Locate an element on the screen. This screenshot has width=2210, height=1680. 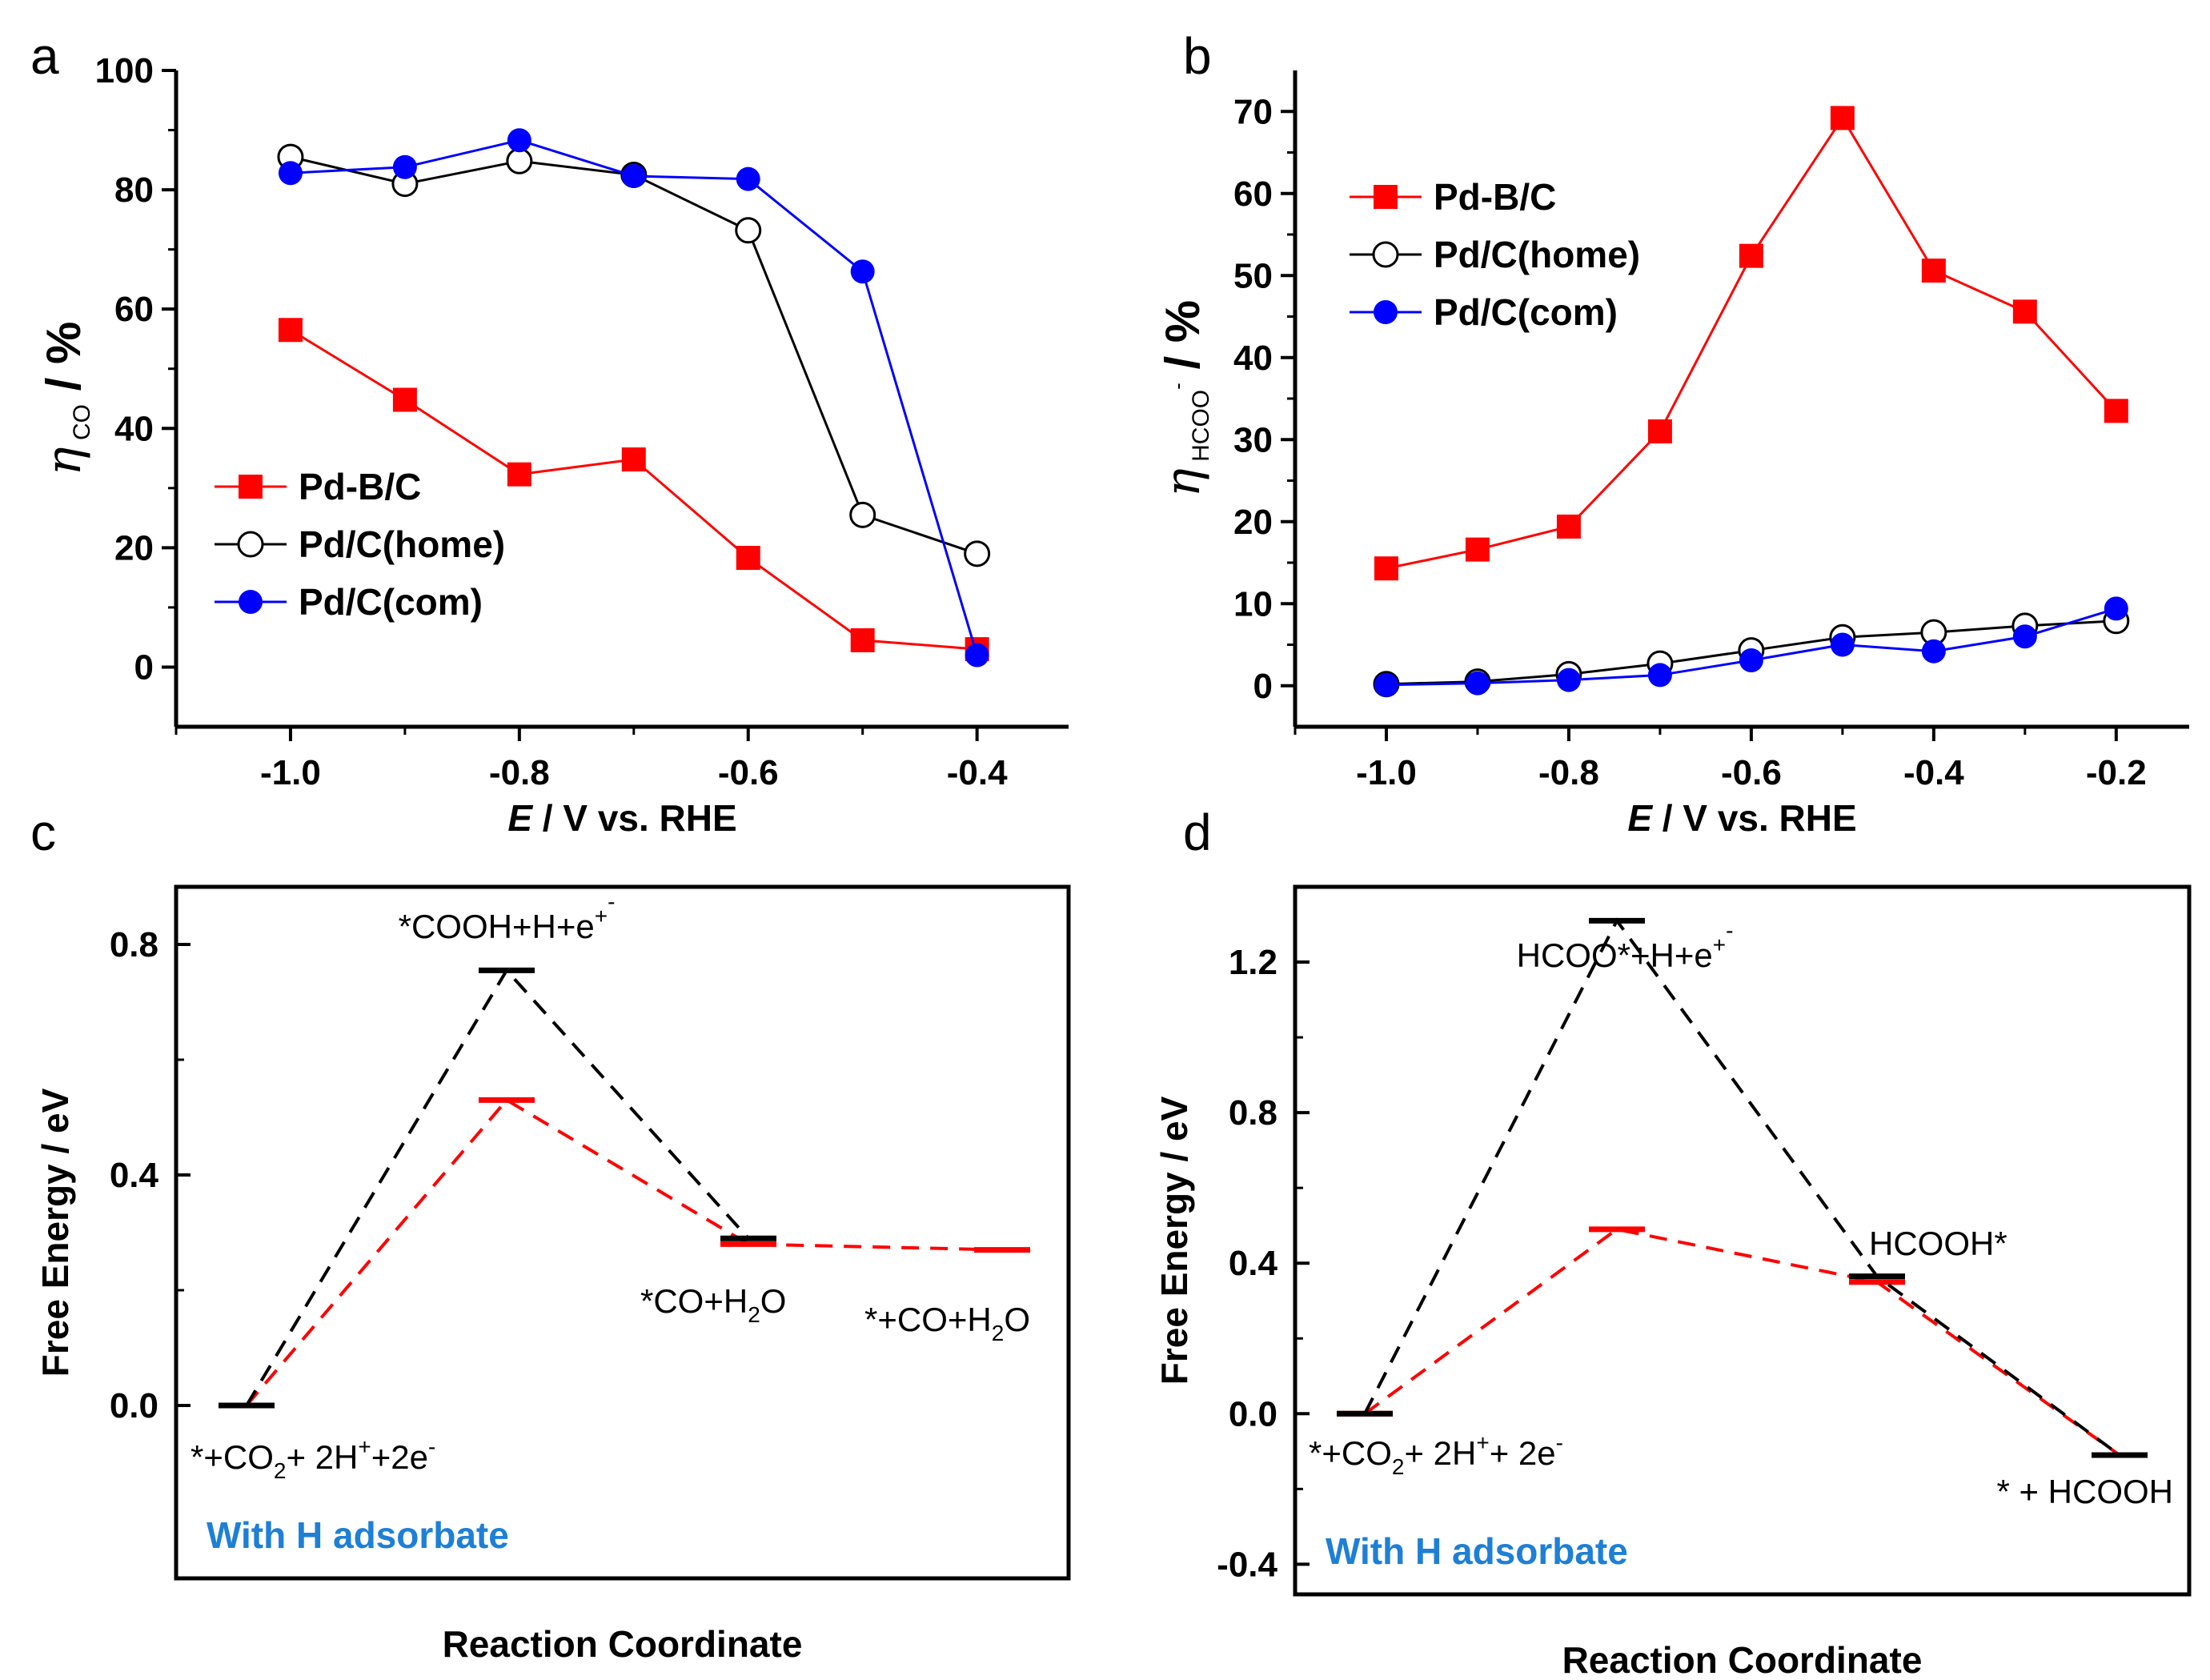
state-label: *+CO2+ 2H++2e-​ is located at coordinates (313, 1458).